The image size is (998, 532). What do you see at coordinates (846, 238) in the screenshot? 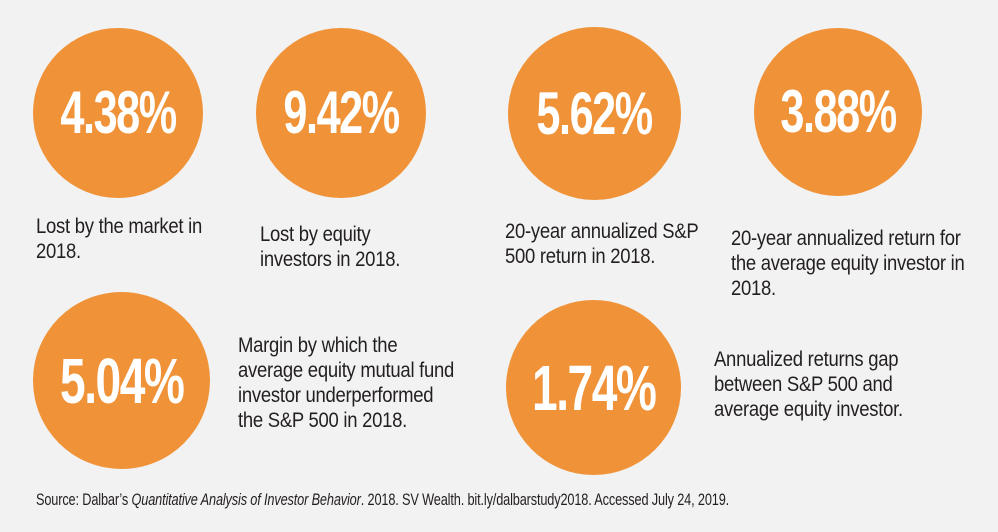
I see `caption-line: 20-year annualized return for` at bounding box center [846, 238].